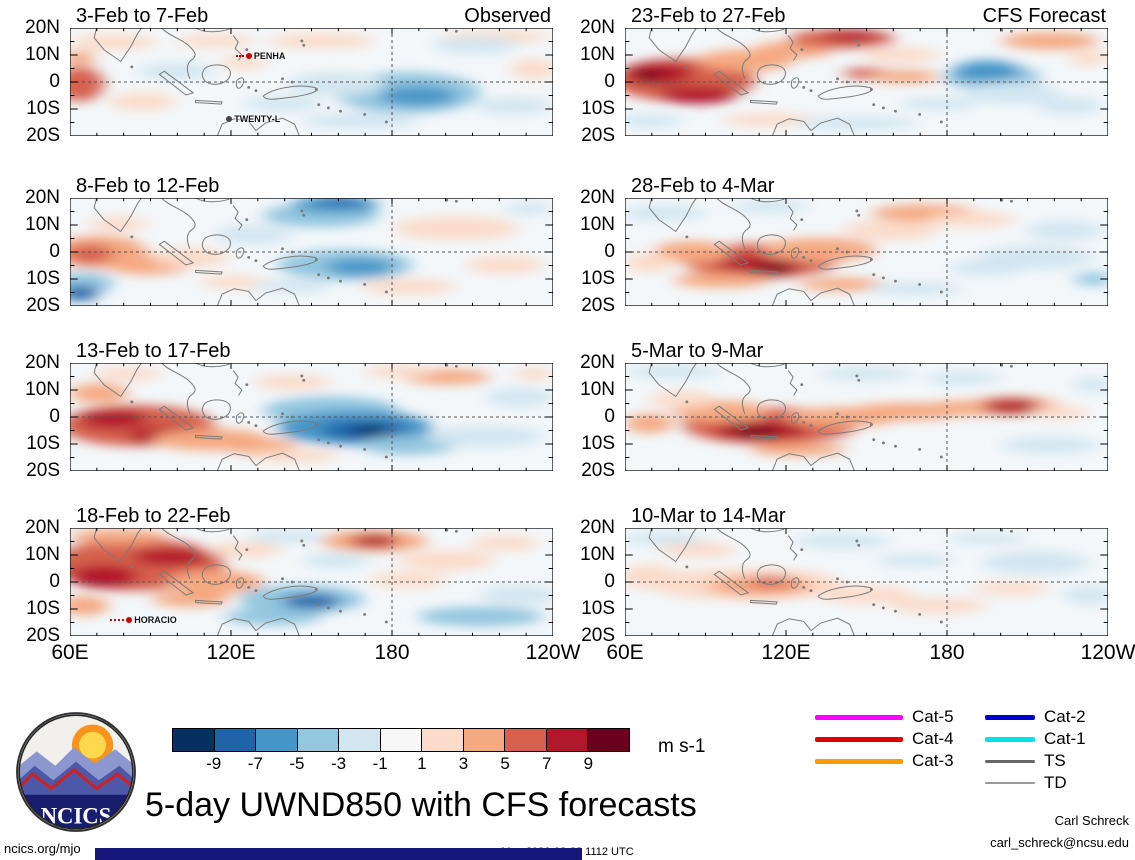  What do you see at coordinates (1055, 782) in the screenshot?
I see `legend-label: TD` at bounding box center [1055, 782].